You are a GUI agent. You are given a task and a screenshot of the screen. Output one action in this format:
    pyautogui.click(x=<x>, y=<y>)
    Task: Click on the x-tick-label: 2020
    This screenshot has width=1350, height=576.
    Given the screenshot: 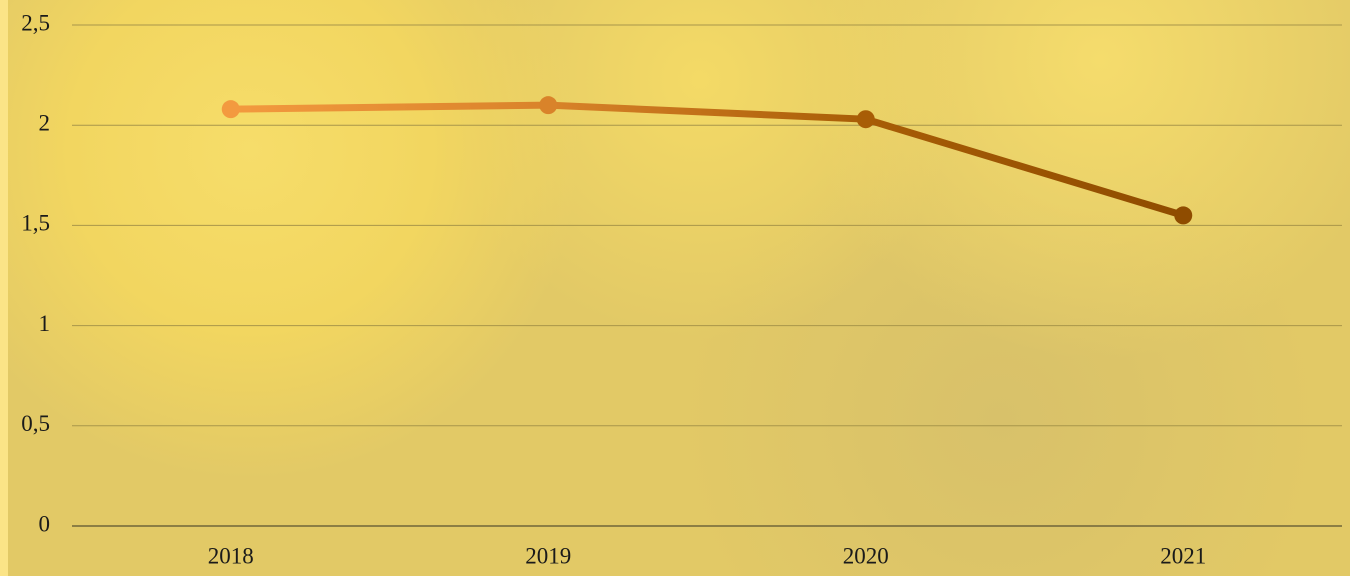 What is the action you would take?
    pyautogui.click(x=866, y=555)
    